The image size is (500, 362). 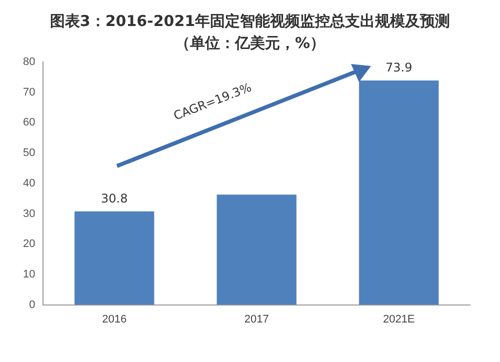 What do you see at coordinates (256, 319) in the screenshot?
I see `x-tick-label: 2017` at bounding box center [256, 319].